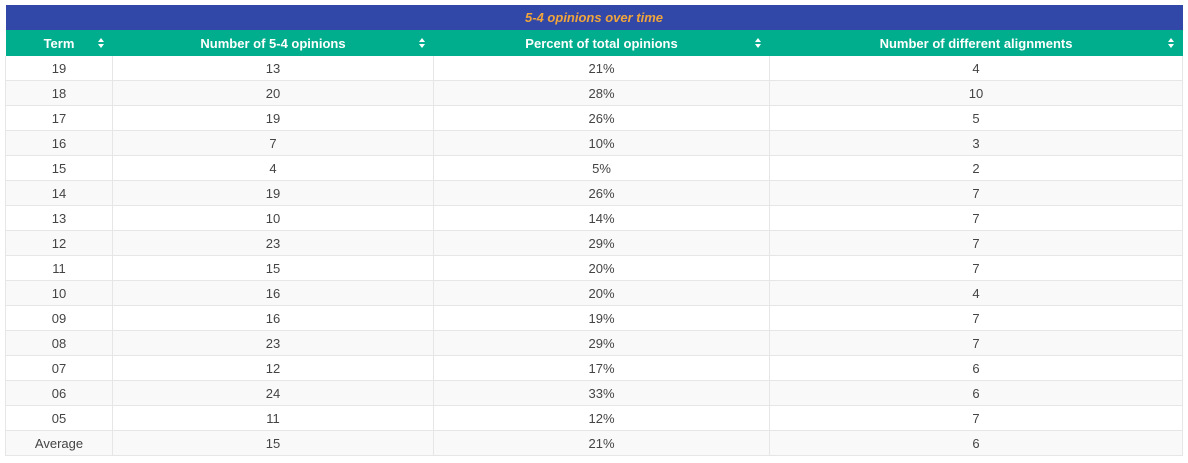 Image resolution: width=1188 pixels, height=463 pixels. I want to click on column-header-number-of-5-4-opinions: Number of 5-4 opinions, so click(273, 43).